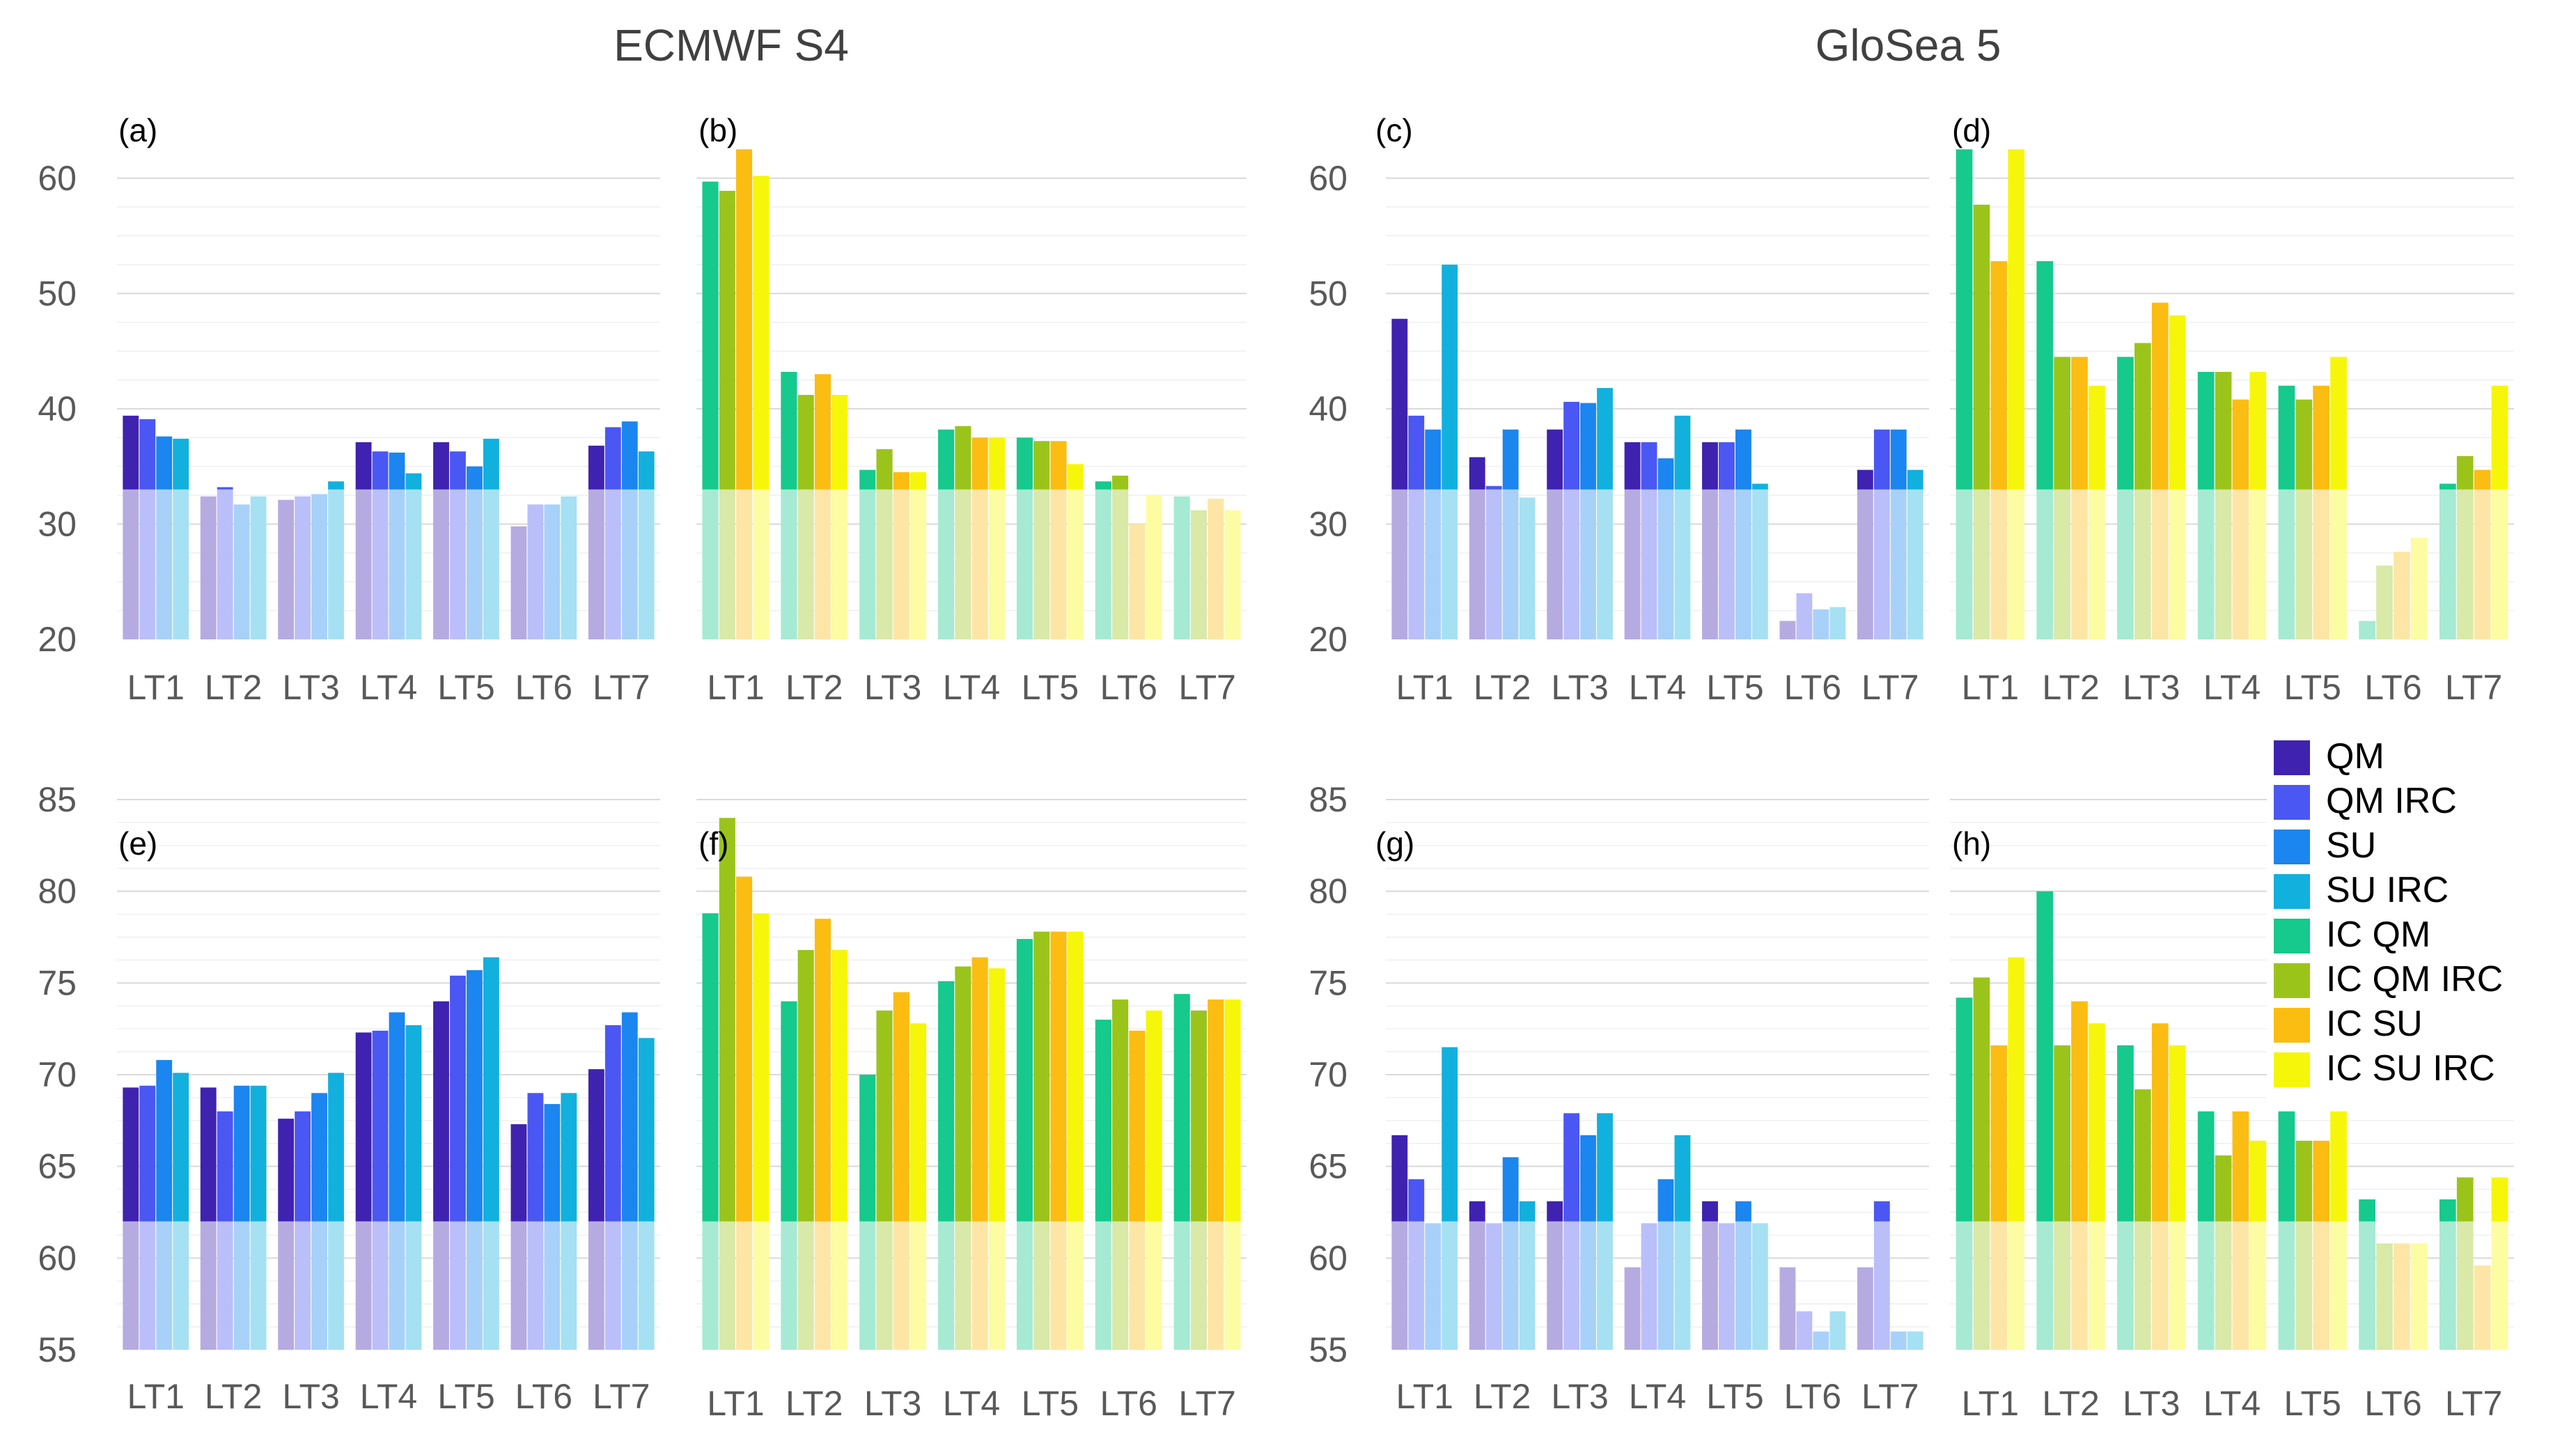  I want to click on y-tick-label: 50, so click(58, 293).